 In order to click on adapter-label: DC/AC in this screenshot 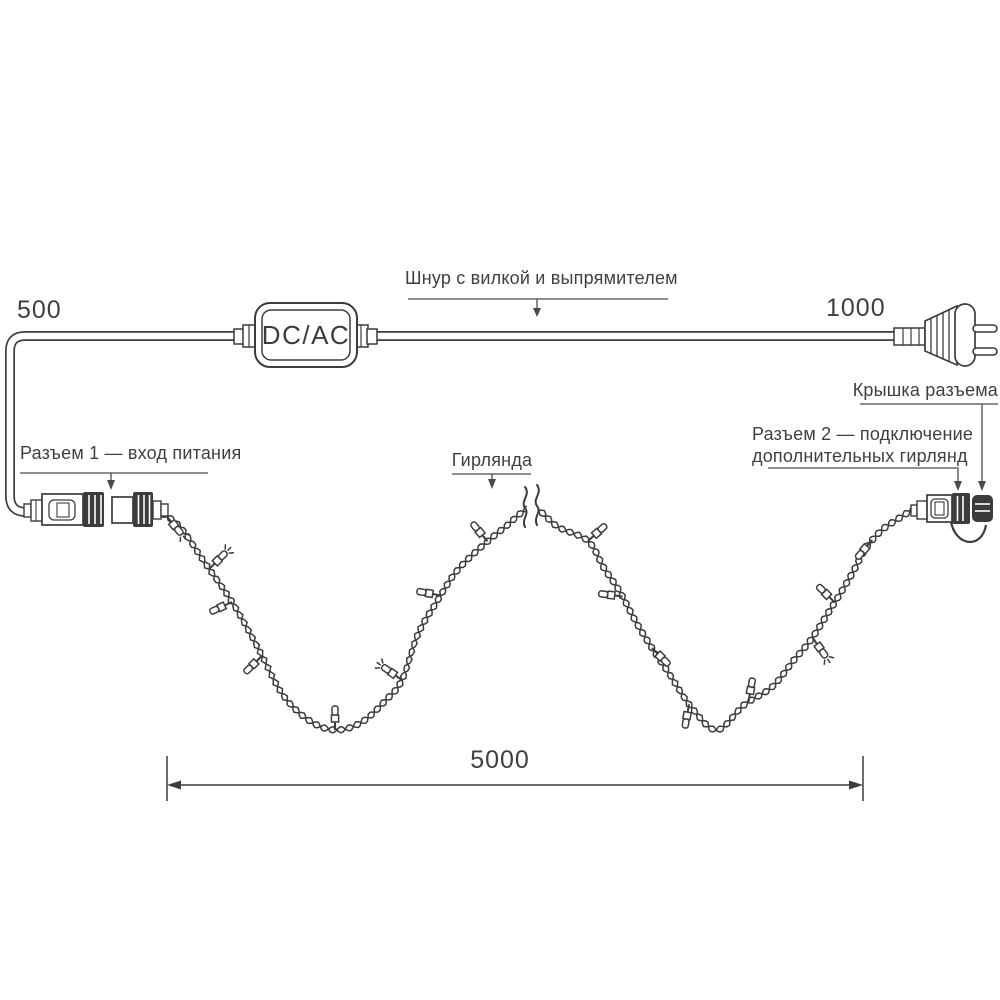, I will do `click(306, 335)`.